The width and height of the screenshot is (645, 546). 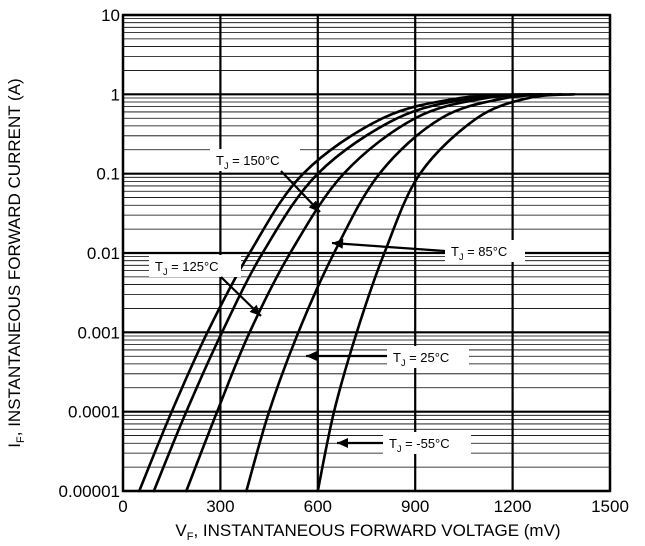 What do you see at coordinates (387, 357) in the screenshot?
I see `annotation-a25: TJ = 25°C` at bounding box center [387, 357].